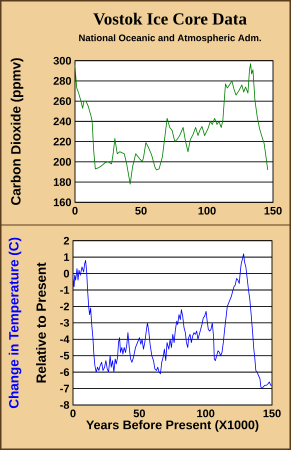  Describe the element at coordinates (15, 323) in the screenshot. I see `y-axis-title: Change in Temperature (C)` at that location.